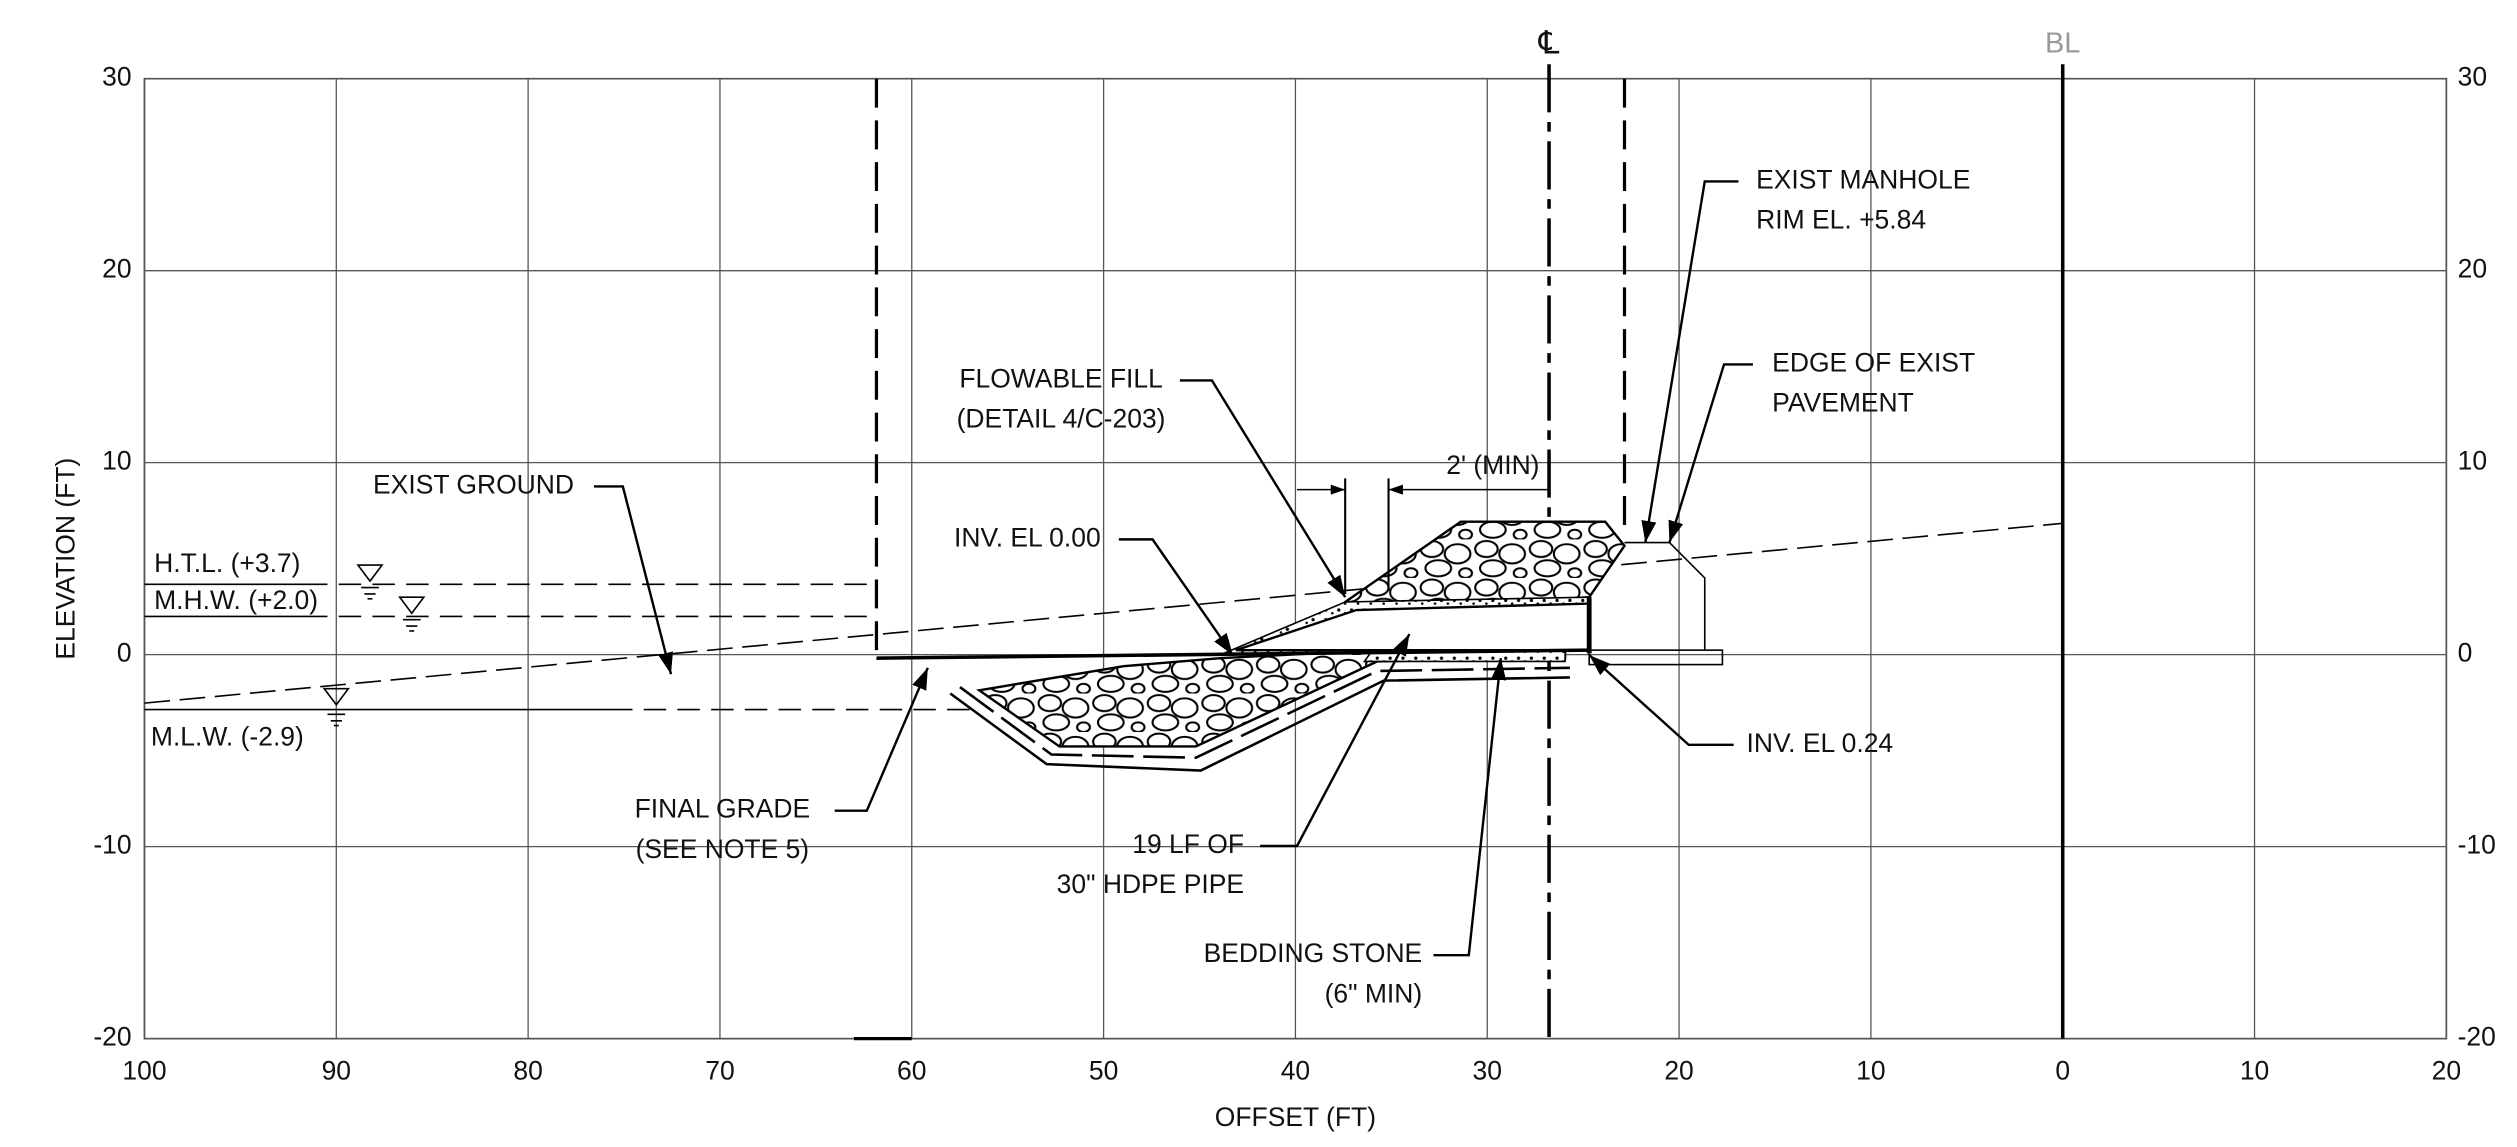  Describe the element at coordinates (723, 849) in the screenshot. I see `annotation: (SEE NOTE 5)` at that location.